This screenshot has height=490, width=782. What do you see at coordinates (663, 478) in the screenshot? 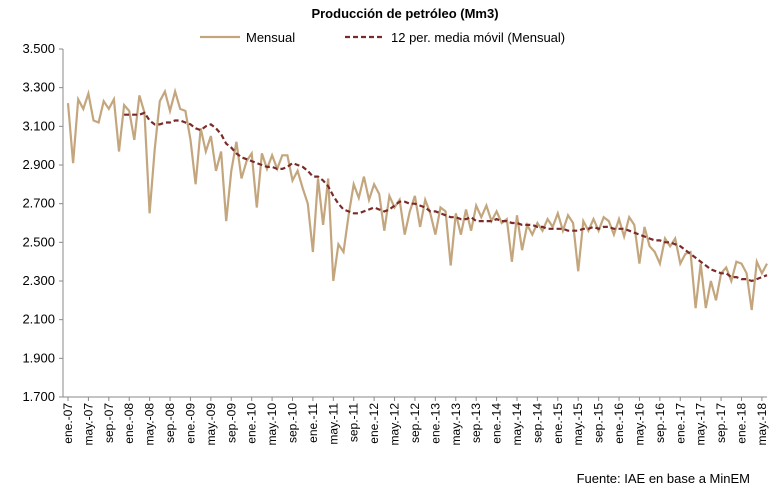
I see `source-note: Fuente: IAE en base a MinEM` at bounding box center [663, 478].